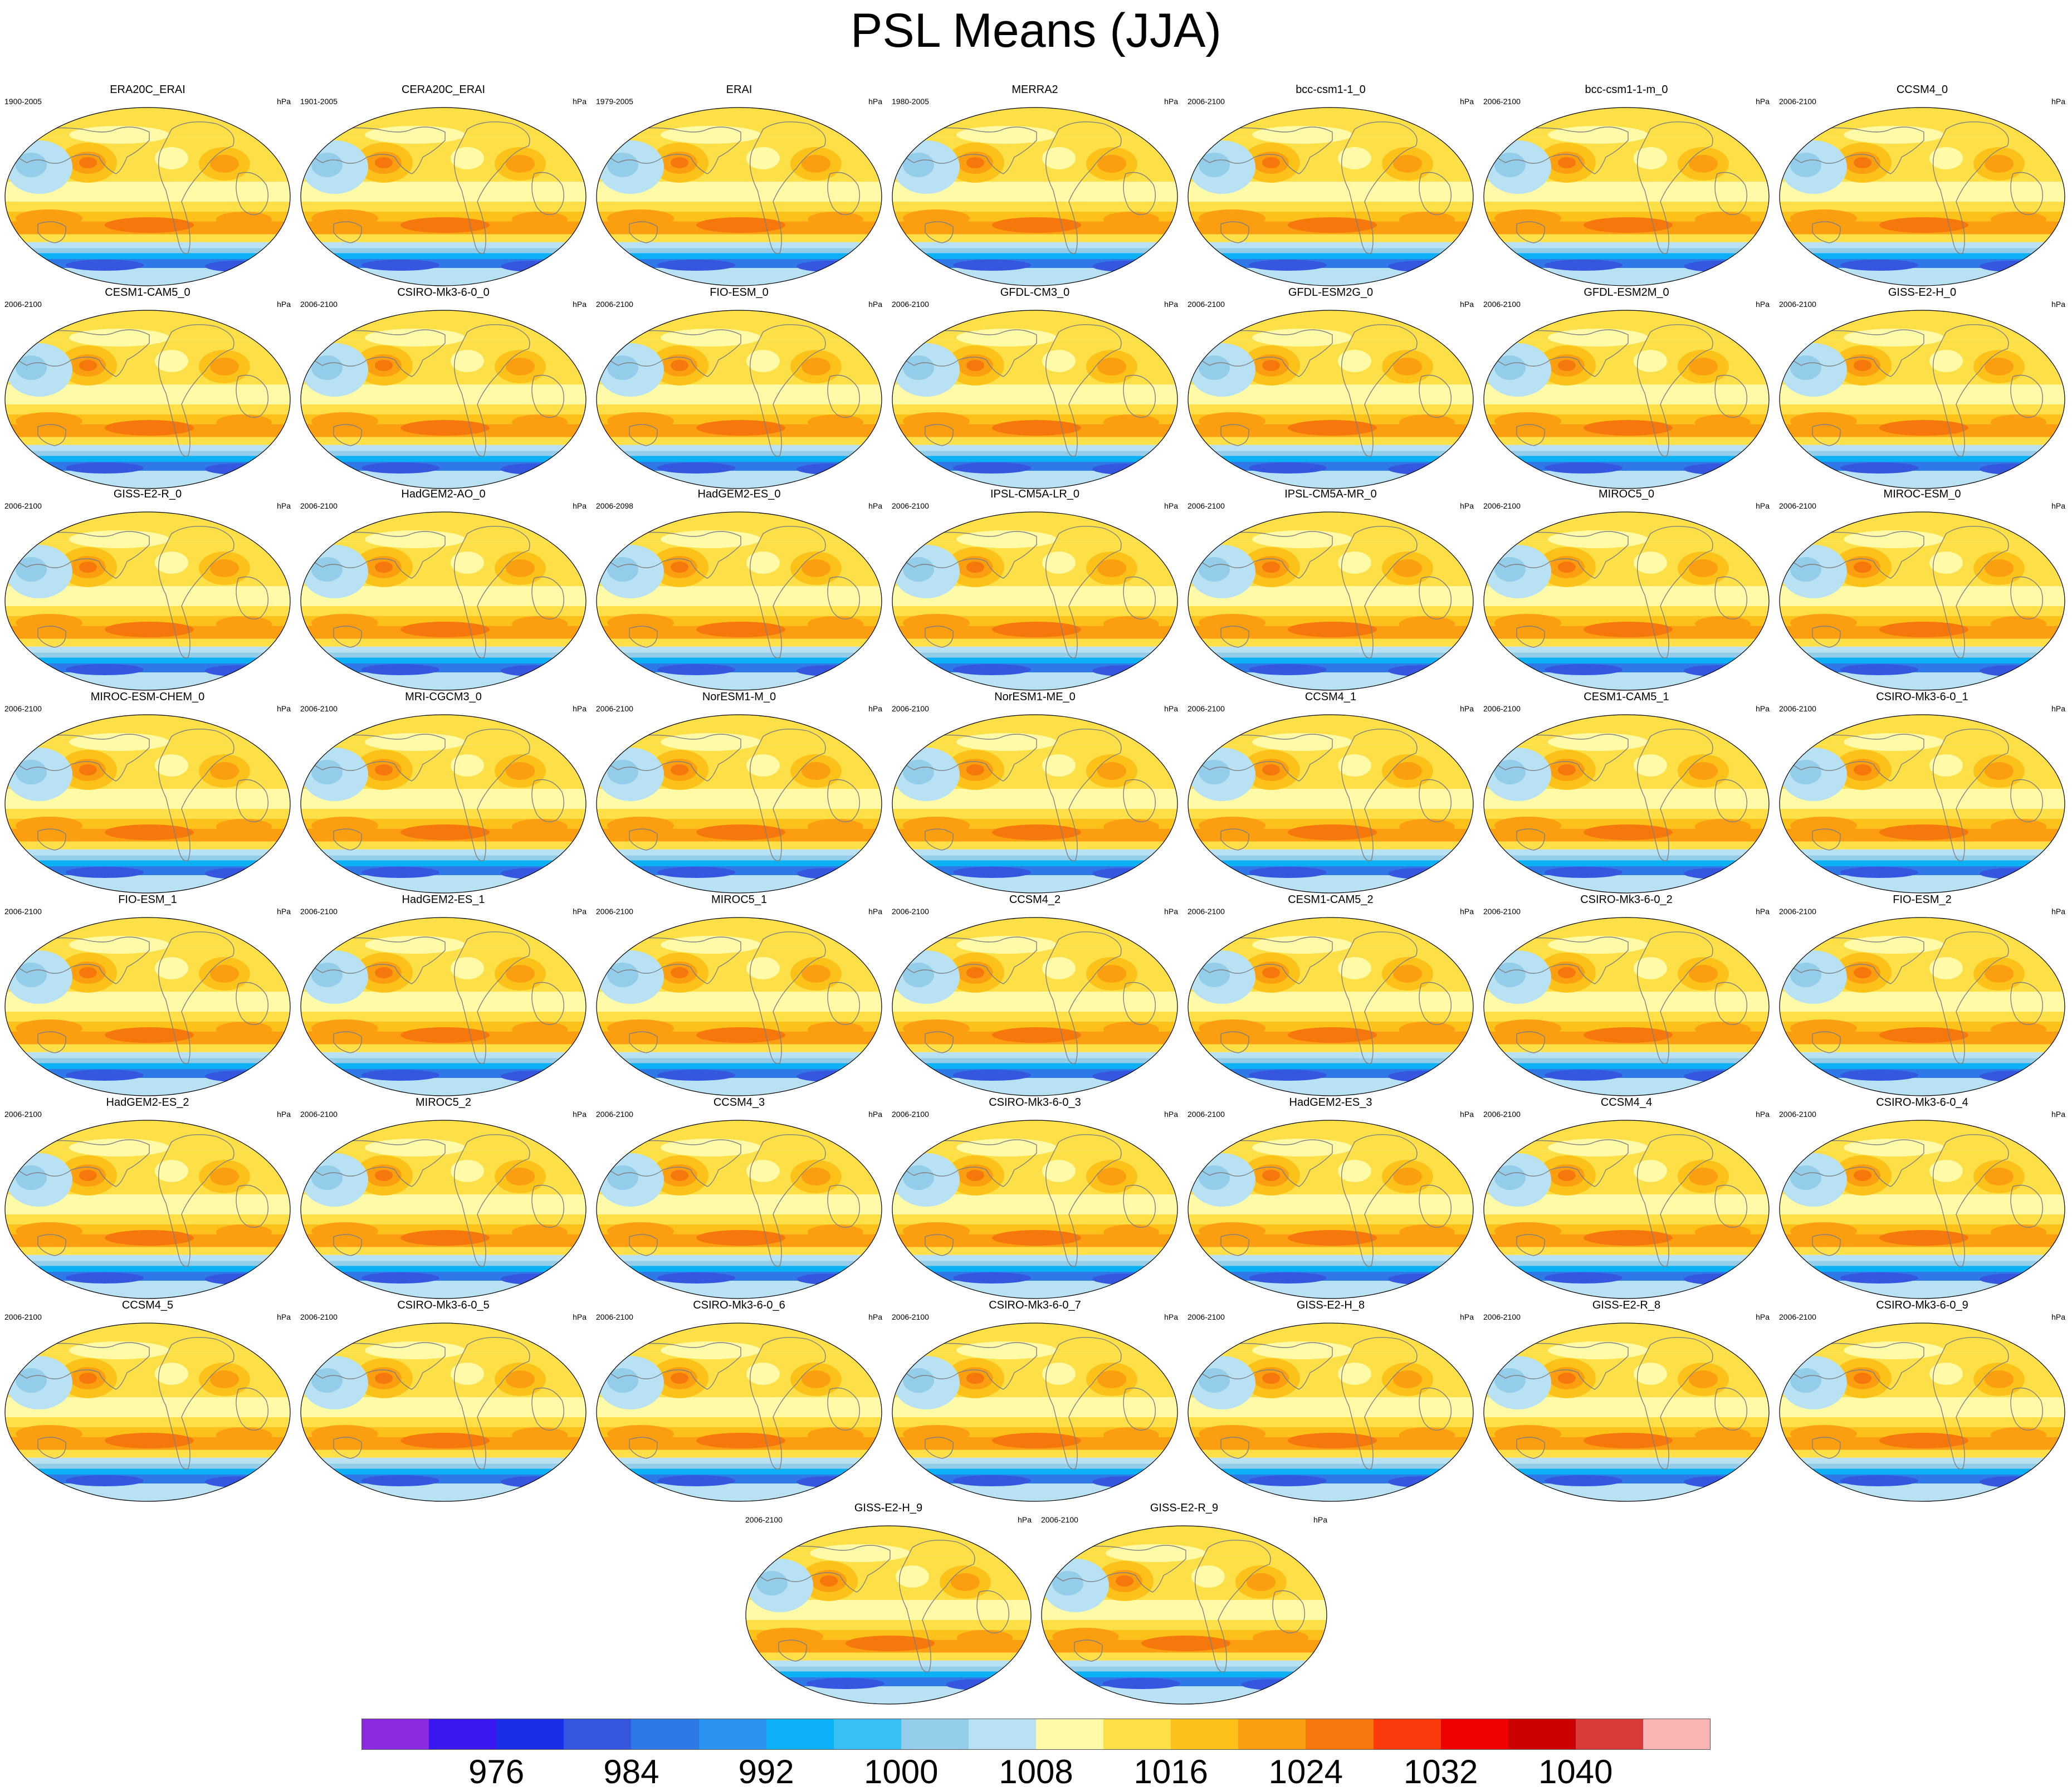 Image resolution: width=2072 pixels, height=1791 pixels. What do you see at coordinates (1626, 390) in the screenshot?
I see `map-panel: GFDL-ESM2M_0 2006-2100 hPa` at bounding box center [1626, 390].